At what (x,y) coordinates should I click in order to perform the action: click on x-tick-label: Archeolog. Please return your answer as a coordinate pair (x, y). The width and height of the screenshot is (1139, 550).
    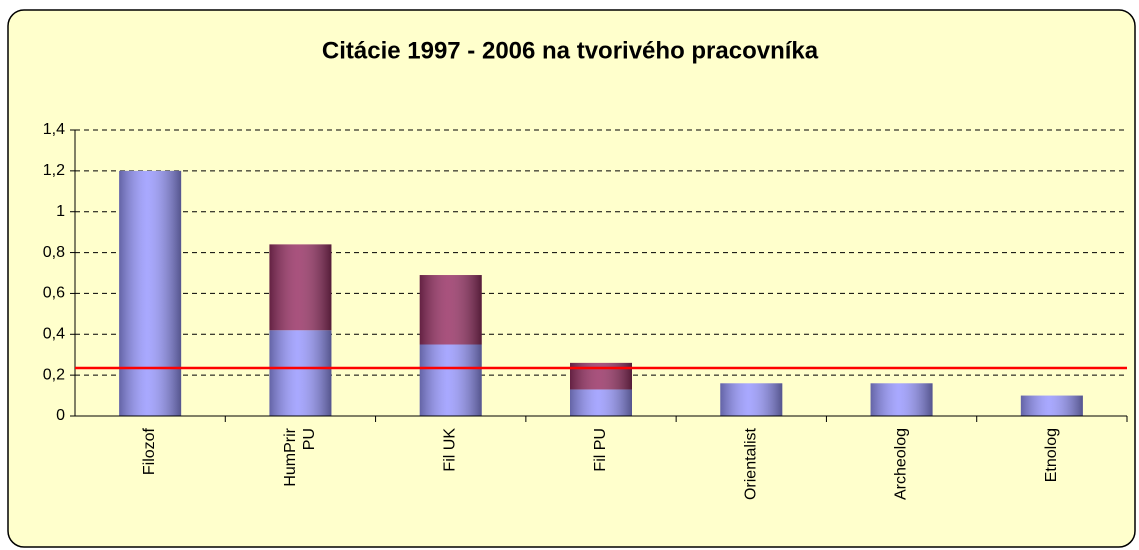
    Looking at the image, I should click on (901, 464).